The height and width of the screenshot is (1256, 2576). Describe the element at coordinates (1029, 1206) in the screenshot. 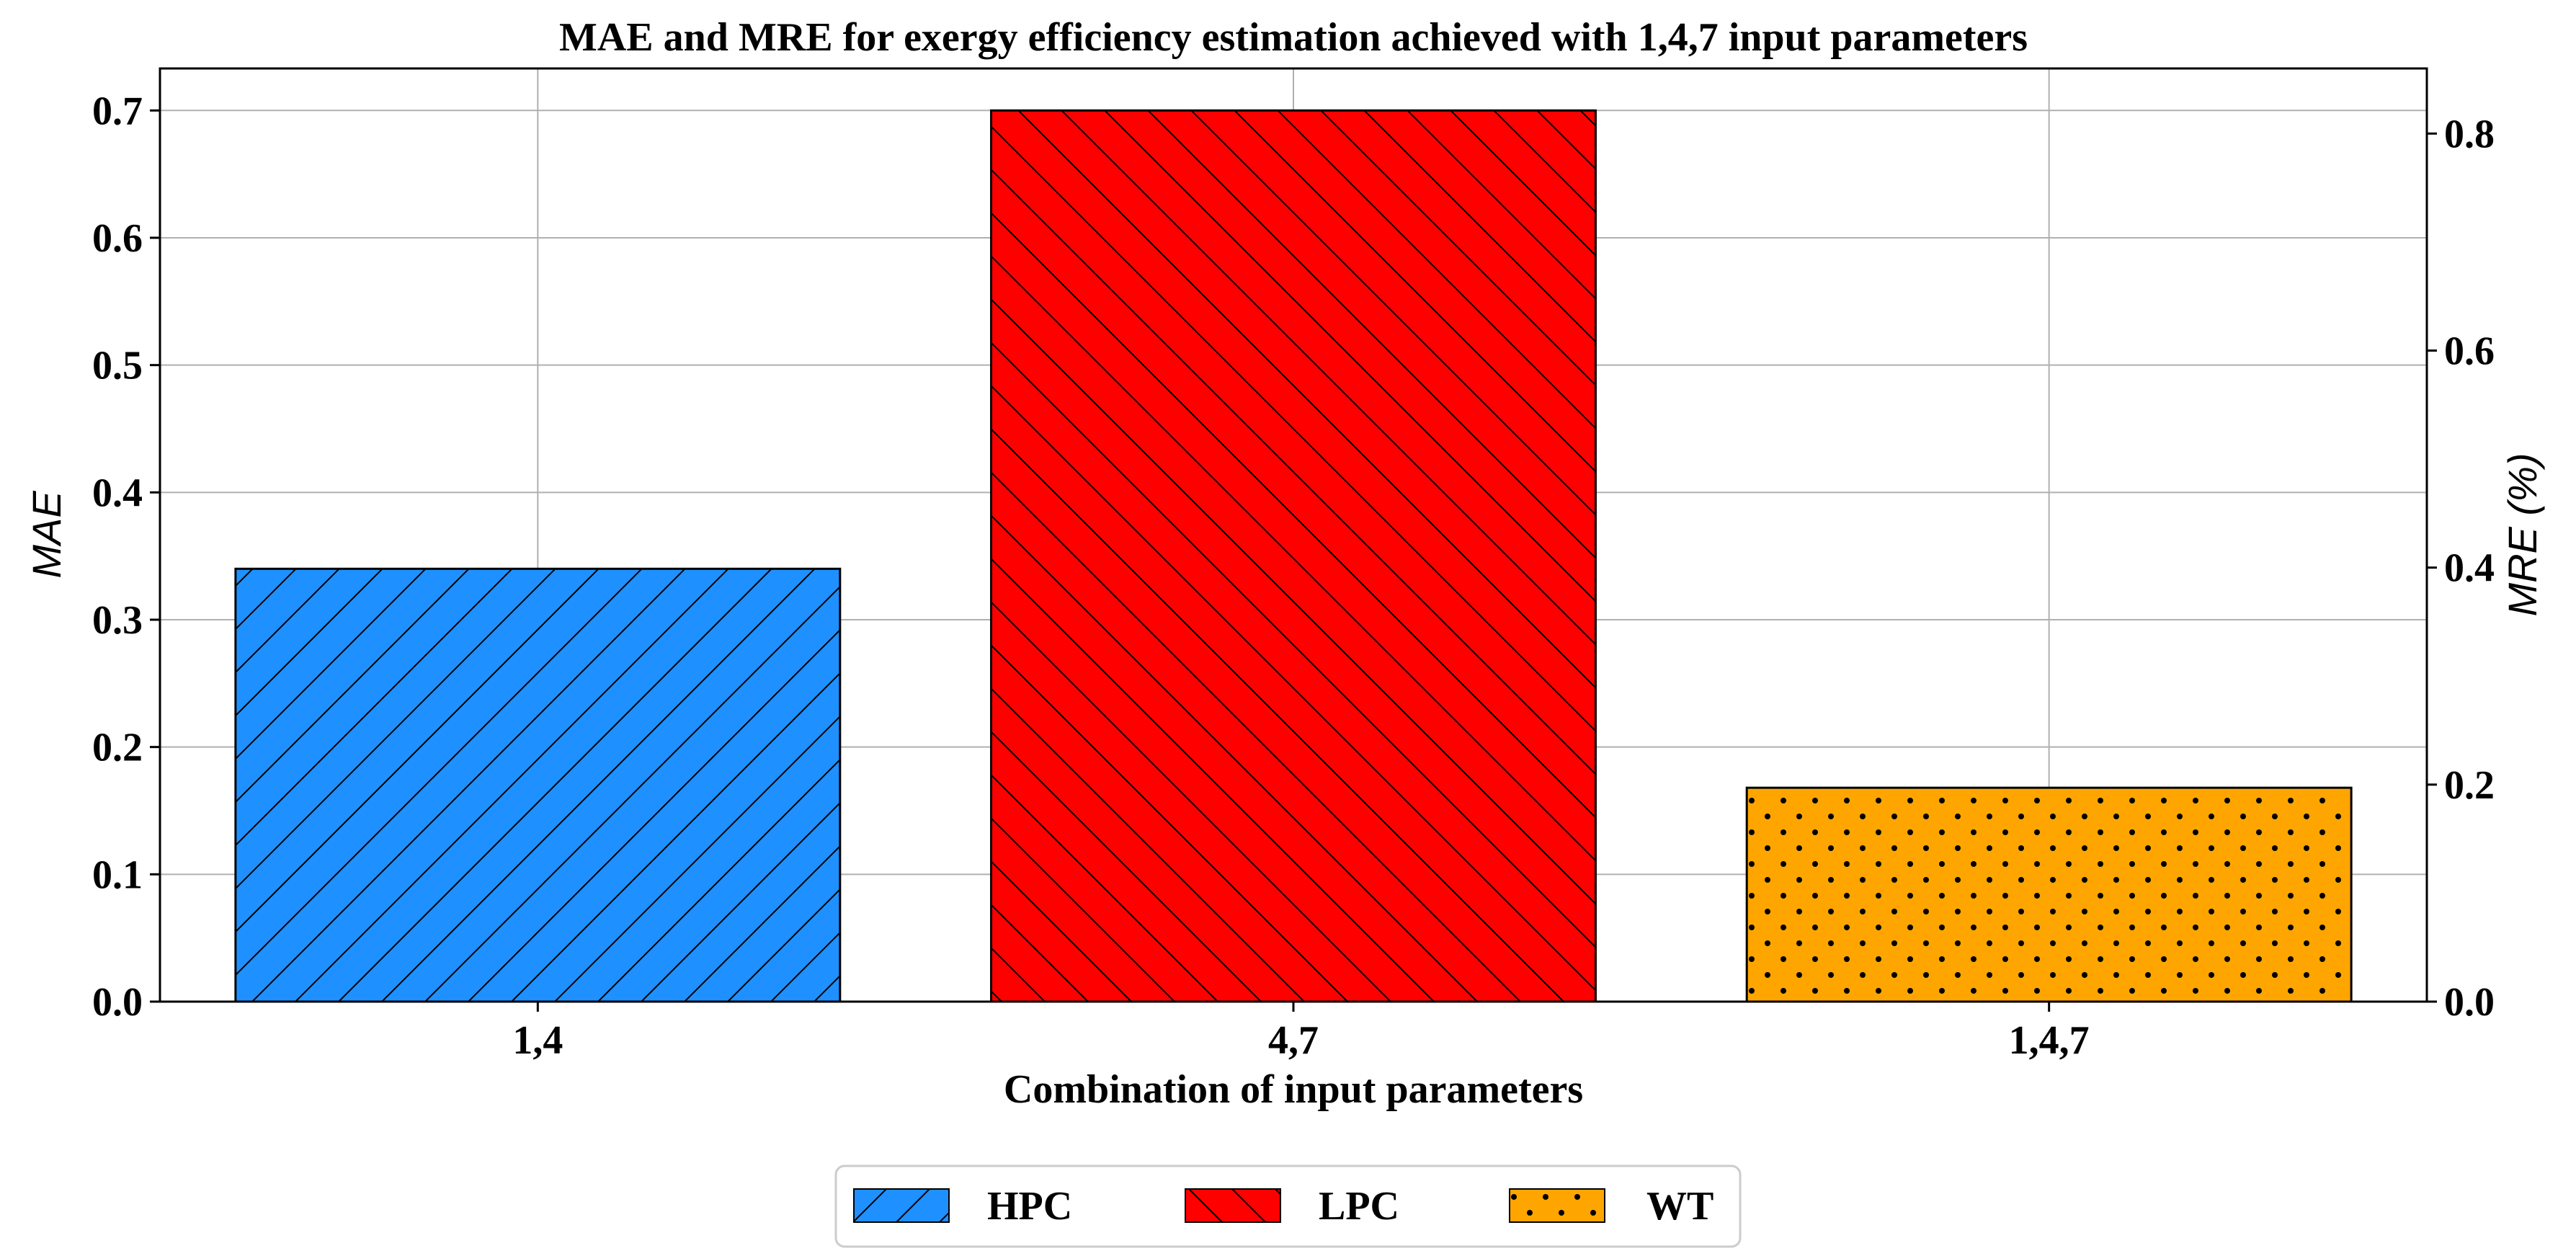

I see `legend-label-hpc: HPC` at that location.